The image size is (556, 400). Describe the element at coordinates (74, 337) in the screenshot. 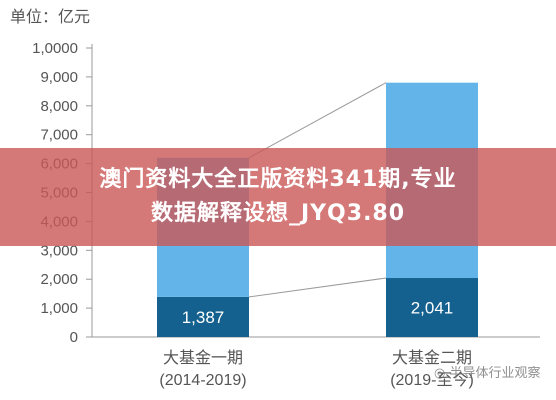

I see `y-tick-label: 0` at that location.